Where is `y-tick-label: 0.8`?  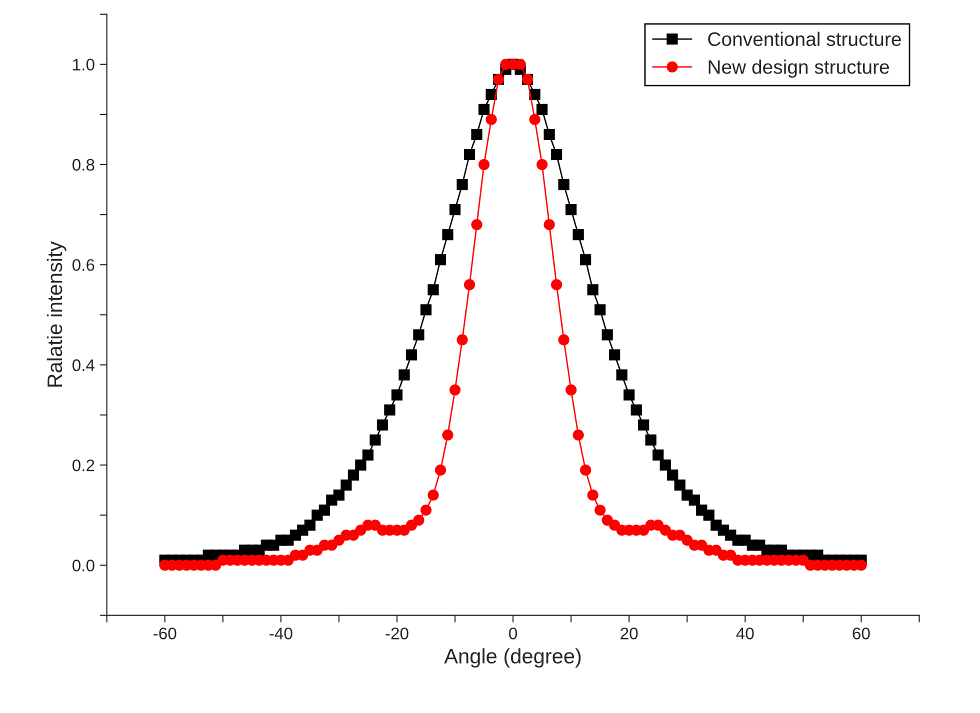 y-tick-label: 0.8 is located at coordinates (83, 164).